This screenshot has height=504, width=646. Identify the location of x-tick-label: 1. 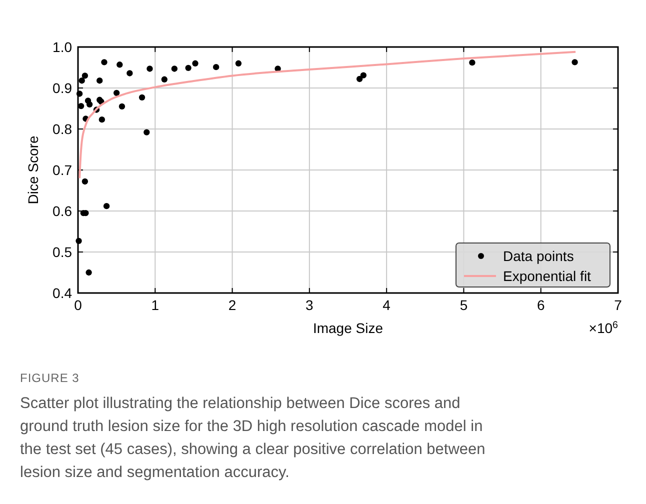
(155, 305).